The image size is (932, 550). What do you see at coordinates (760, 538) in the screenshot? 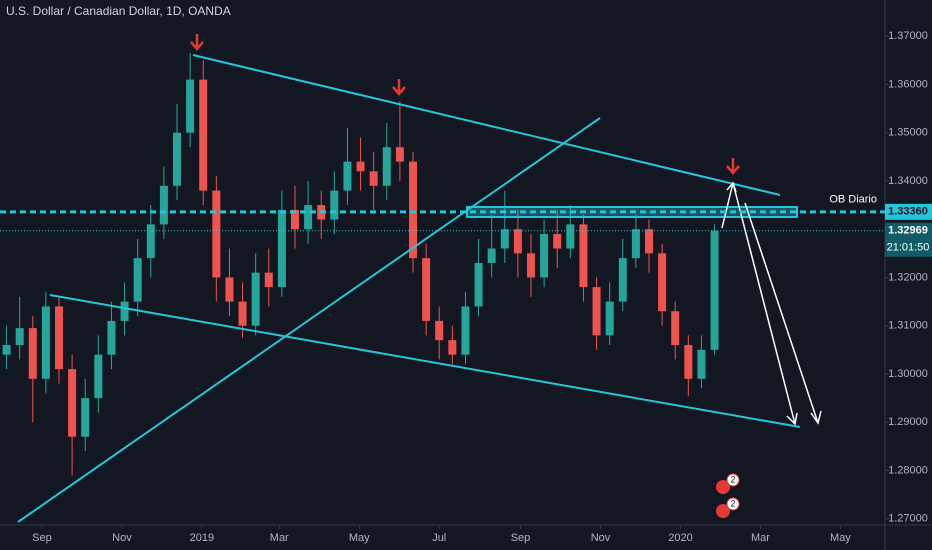
I see `x-tick-label: Mar` at bounding box center [760, 538].